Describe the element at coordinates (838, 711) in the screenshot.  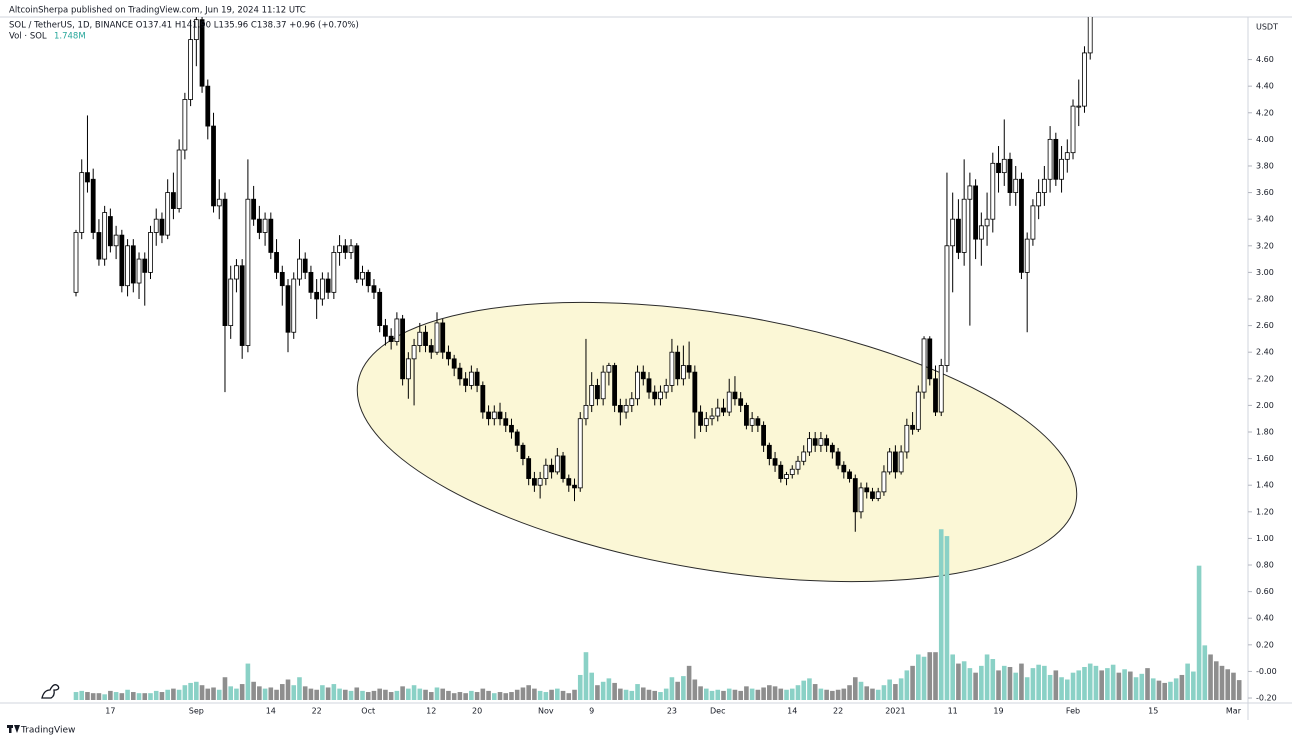
I see `x-tick-label: 22` at that location.